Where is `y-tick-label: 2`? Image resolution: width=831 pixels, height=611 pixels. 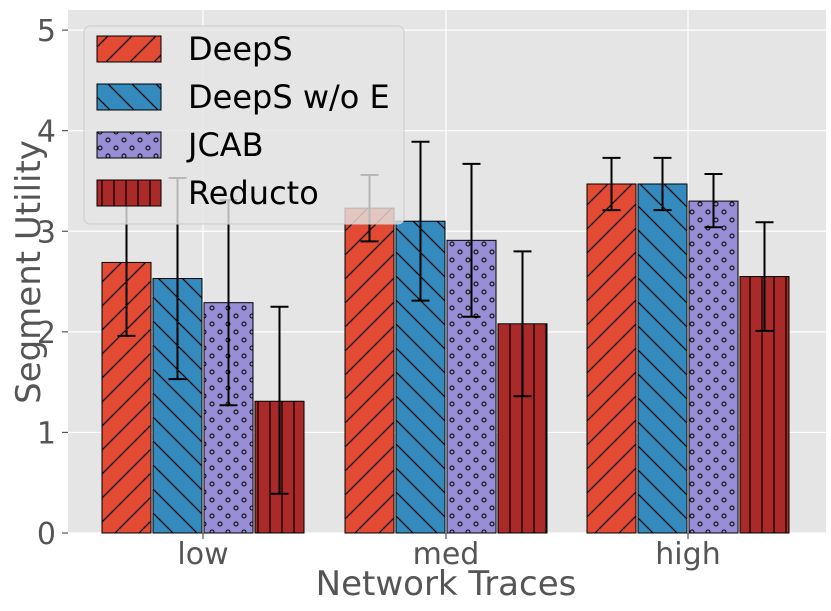 y-tick-label: 2 is located at coordinates (46, 333).